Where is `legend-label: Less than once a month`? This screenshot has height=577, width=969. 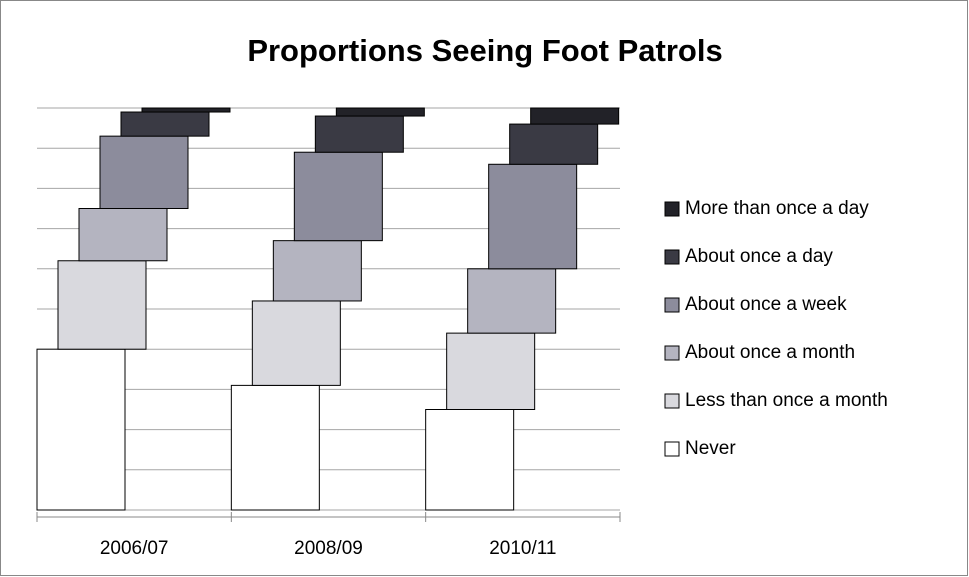
legend-label: Less than once a month is located at coordinates (786, 400).